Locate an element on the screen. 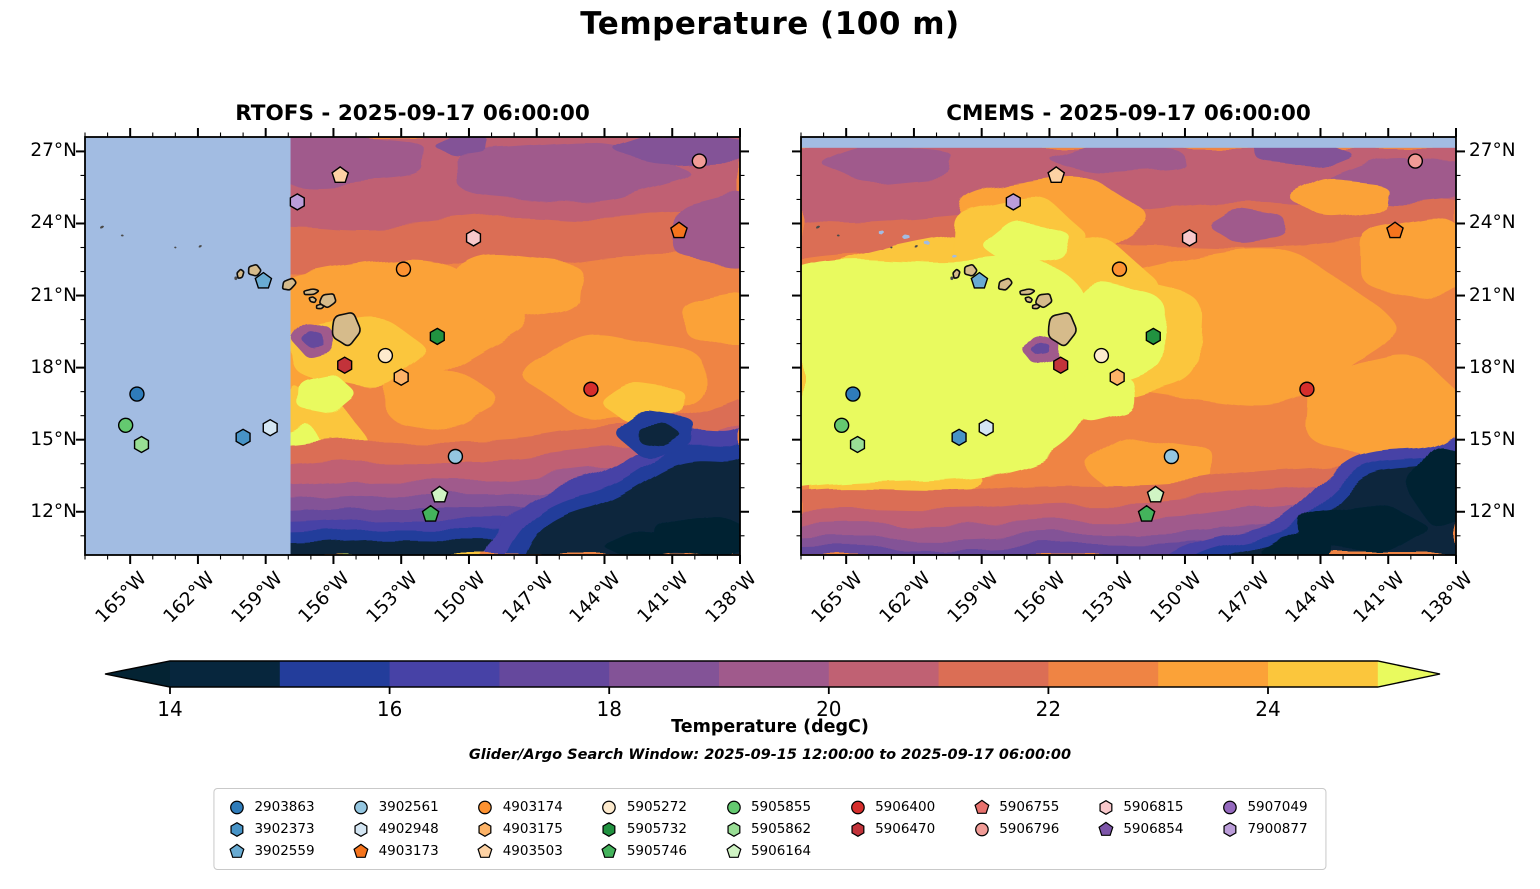  colorbar-under-arrow is located at coordinates (137, 674).